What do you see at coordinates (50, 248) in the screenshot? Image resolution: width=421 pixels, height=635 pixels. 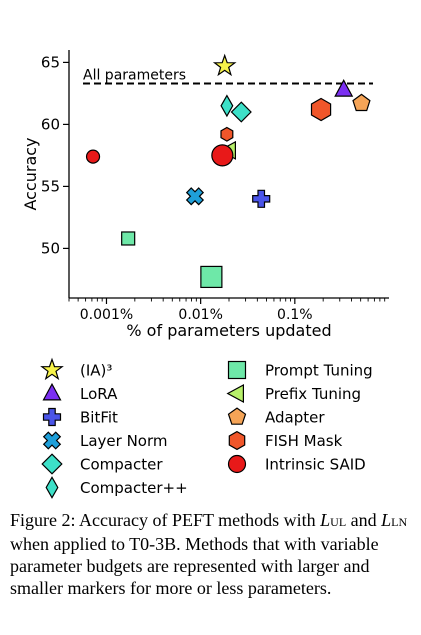 I see `y-tick-label: 50` at bounding box center [50, 248].